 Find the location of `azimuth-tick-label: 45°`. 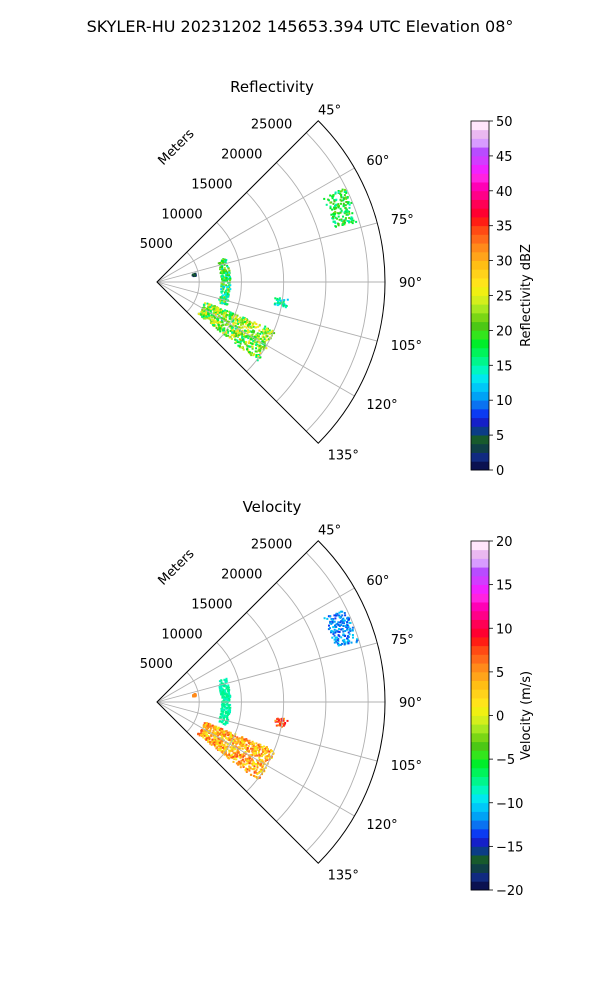

azimuth-tick-label: 45° is located at coordinates (329, 530).